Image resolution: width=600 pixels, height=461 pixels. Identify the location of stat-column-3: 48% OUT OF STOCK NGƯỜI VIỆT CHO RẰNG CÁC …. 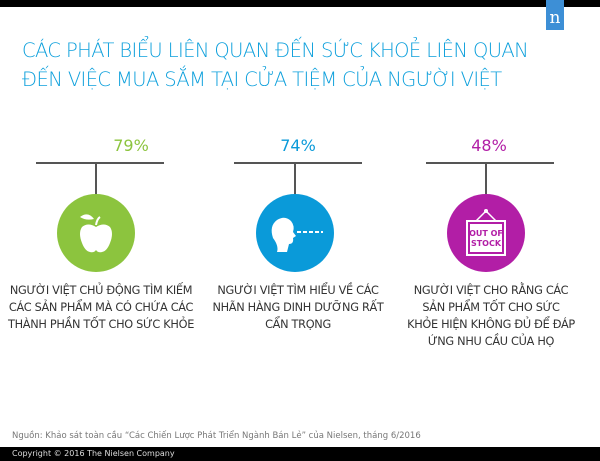
(503, 243).